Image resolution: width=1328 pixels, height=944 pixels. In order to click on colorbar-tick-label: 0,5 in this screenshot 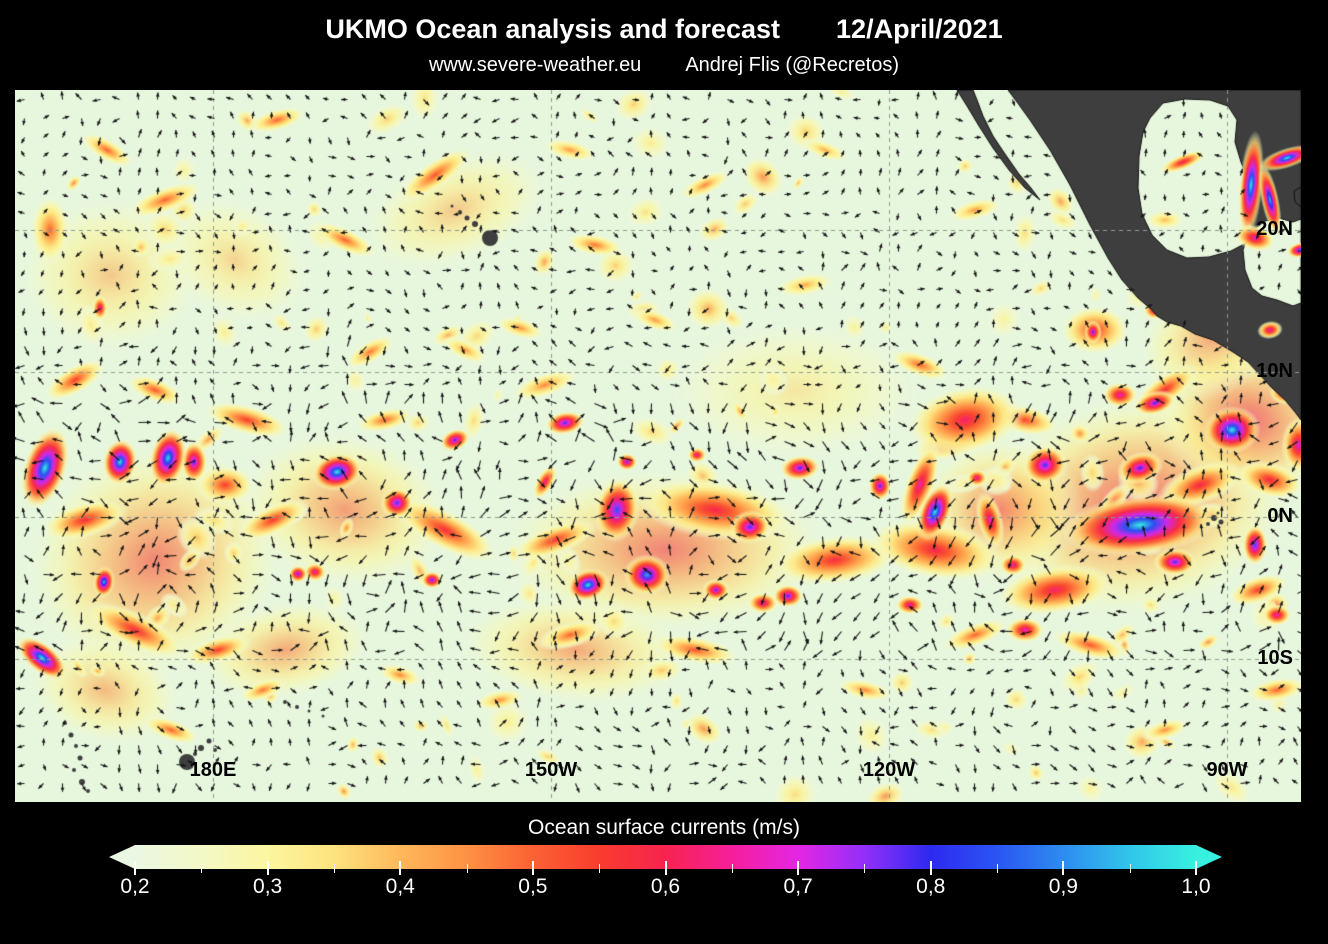, I will do `click(533, 886)`.